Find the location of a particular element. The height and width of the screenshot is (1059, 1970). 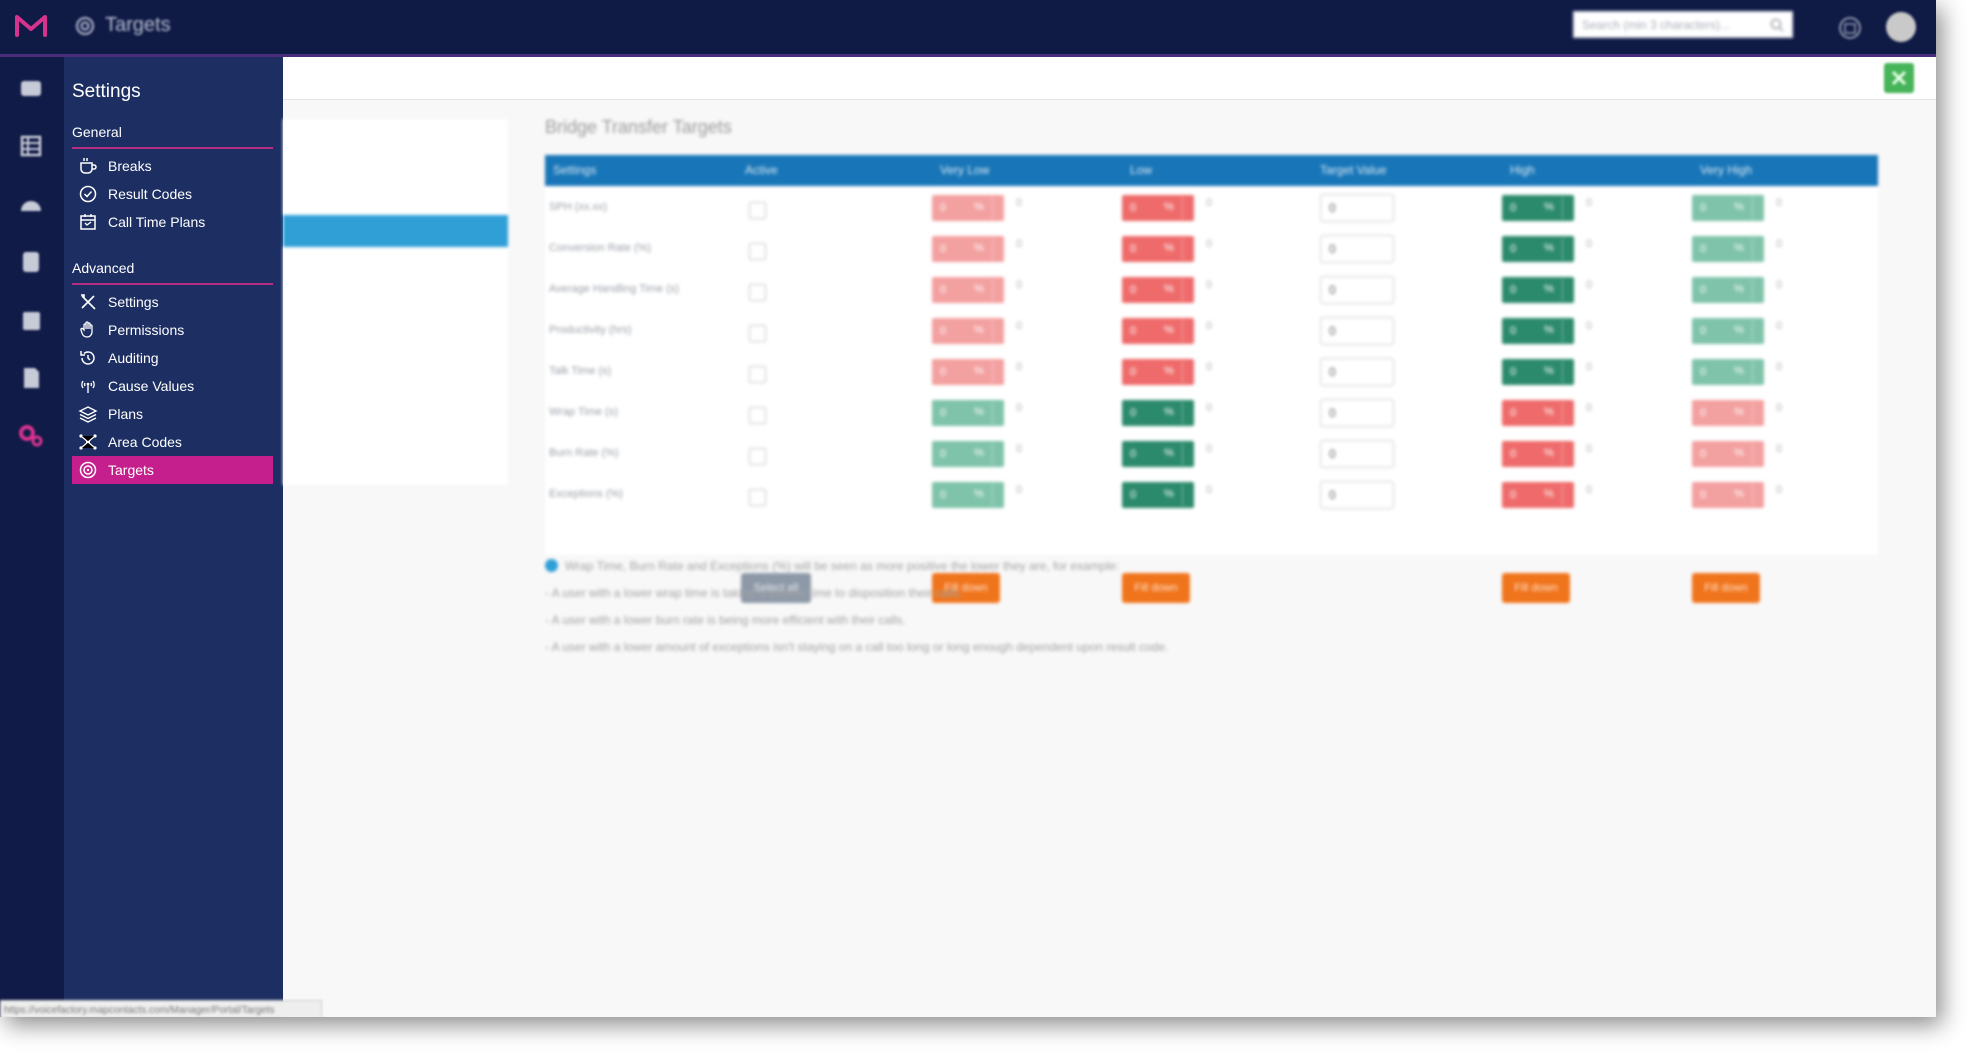

sidebar-item-cause-values: Cause Values is located at coordinates (172, 386).